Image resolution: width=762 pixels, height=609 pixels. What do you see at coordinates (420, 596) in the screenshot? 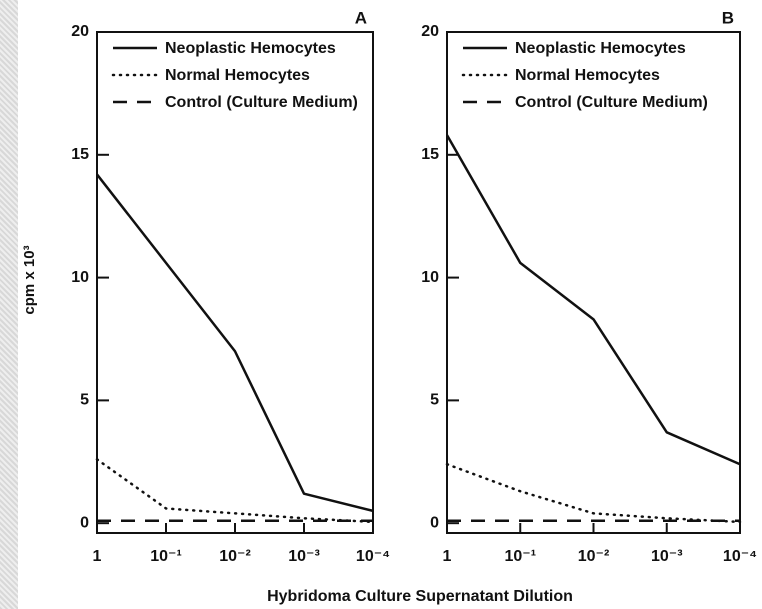
I see `x-axis-label: Hybridoma Culture Supernatant Dilution` at bounding box center [420, 596].